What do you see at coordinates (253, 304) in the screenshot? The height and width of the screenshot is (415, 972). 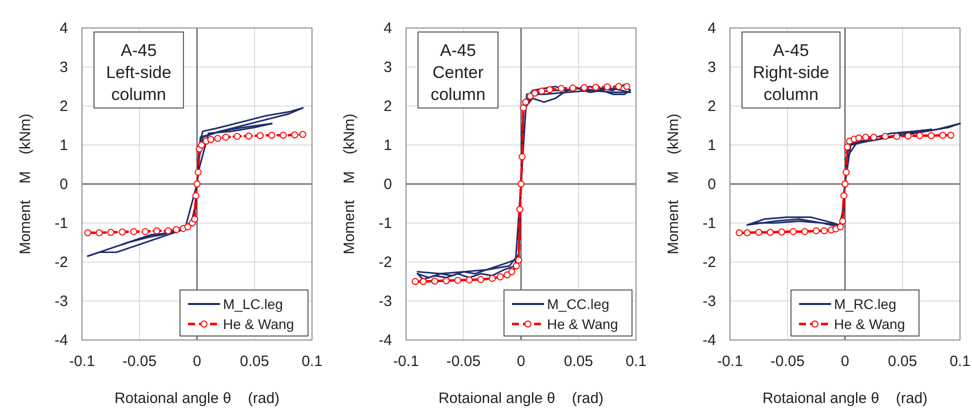 I see `legend-label: M_LC.leg` at bounding box center [253, 304].